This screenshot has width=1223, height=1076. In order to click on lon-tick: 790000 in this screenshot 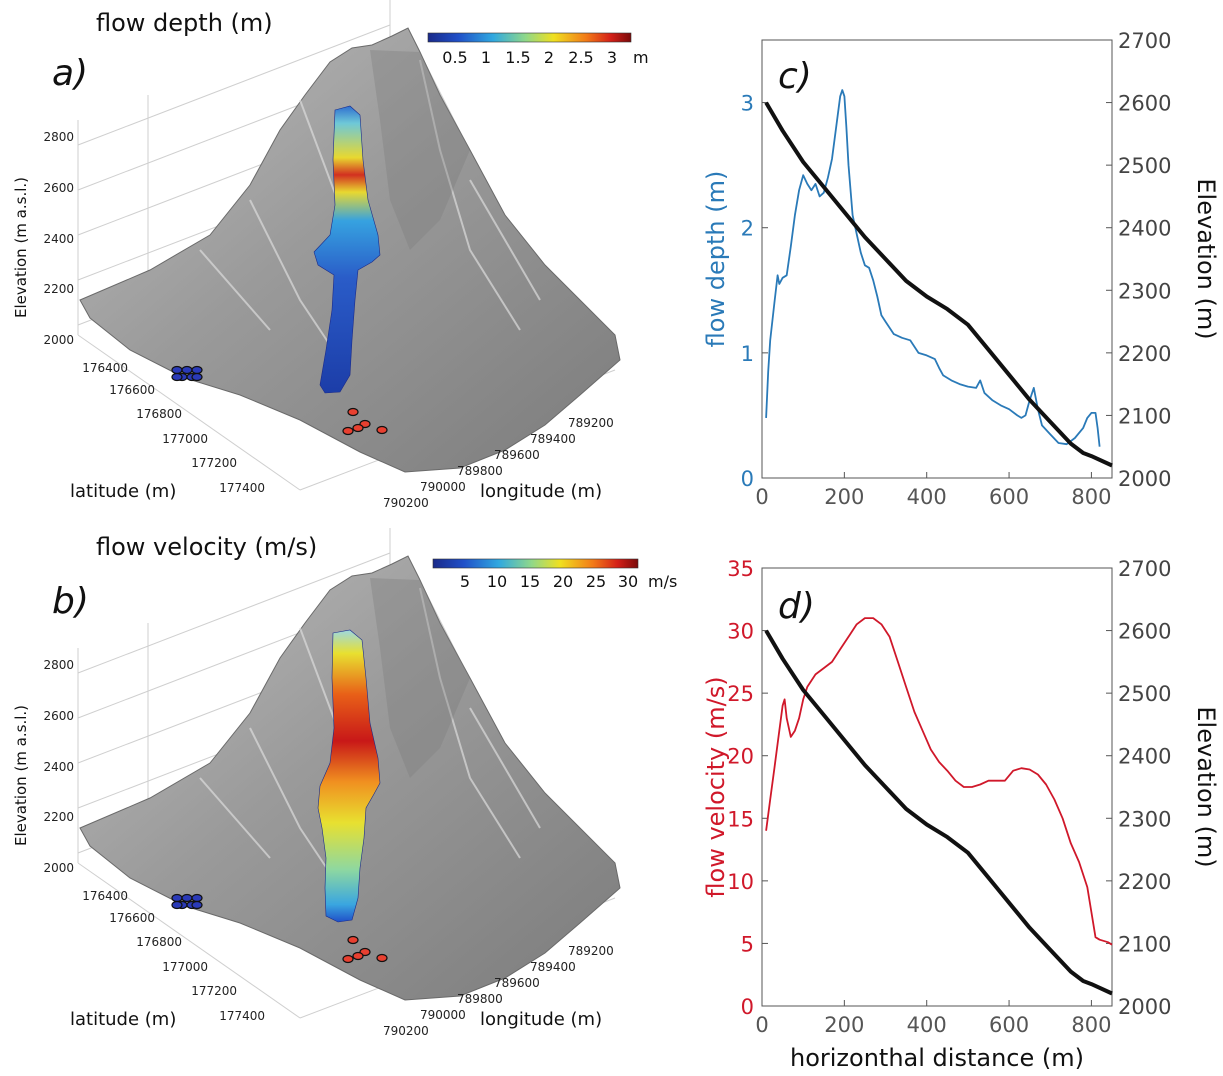, I will do `click(443, 487)`.